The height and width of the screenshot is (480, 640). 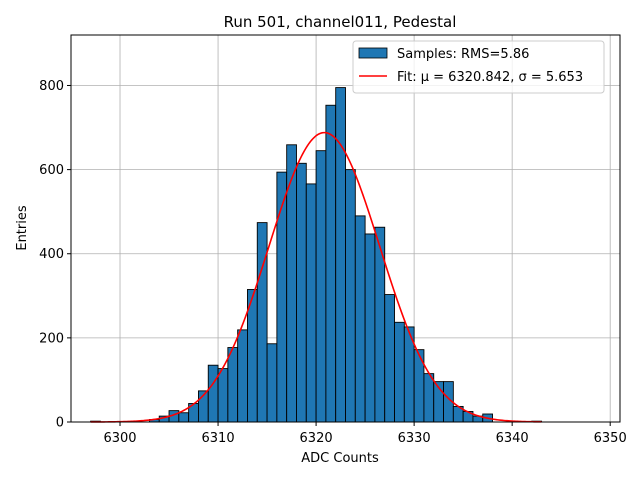 I want to click on x-tick-label: 6350, so click(x=610, y=438).